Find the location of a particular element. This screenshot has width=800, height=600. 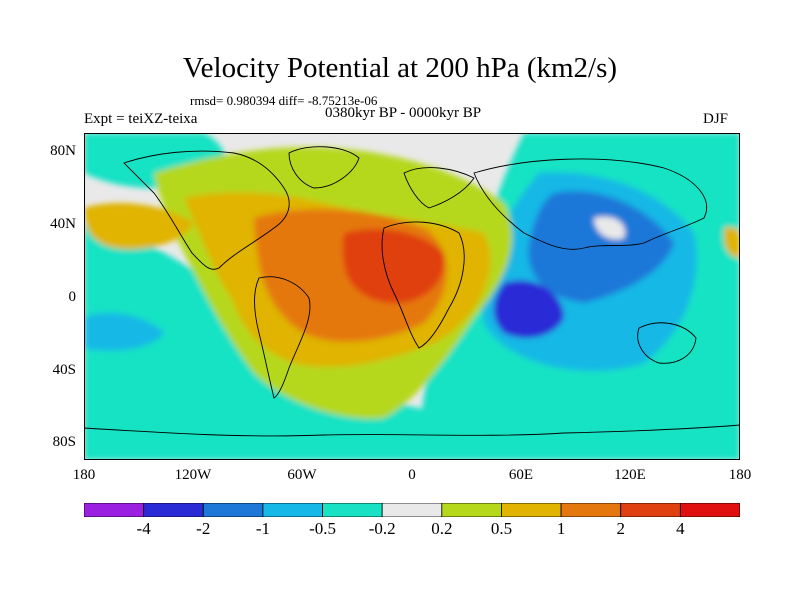

colorbar-label: 0.5 is located at coordinates (501, 528).